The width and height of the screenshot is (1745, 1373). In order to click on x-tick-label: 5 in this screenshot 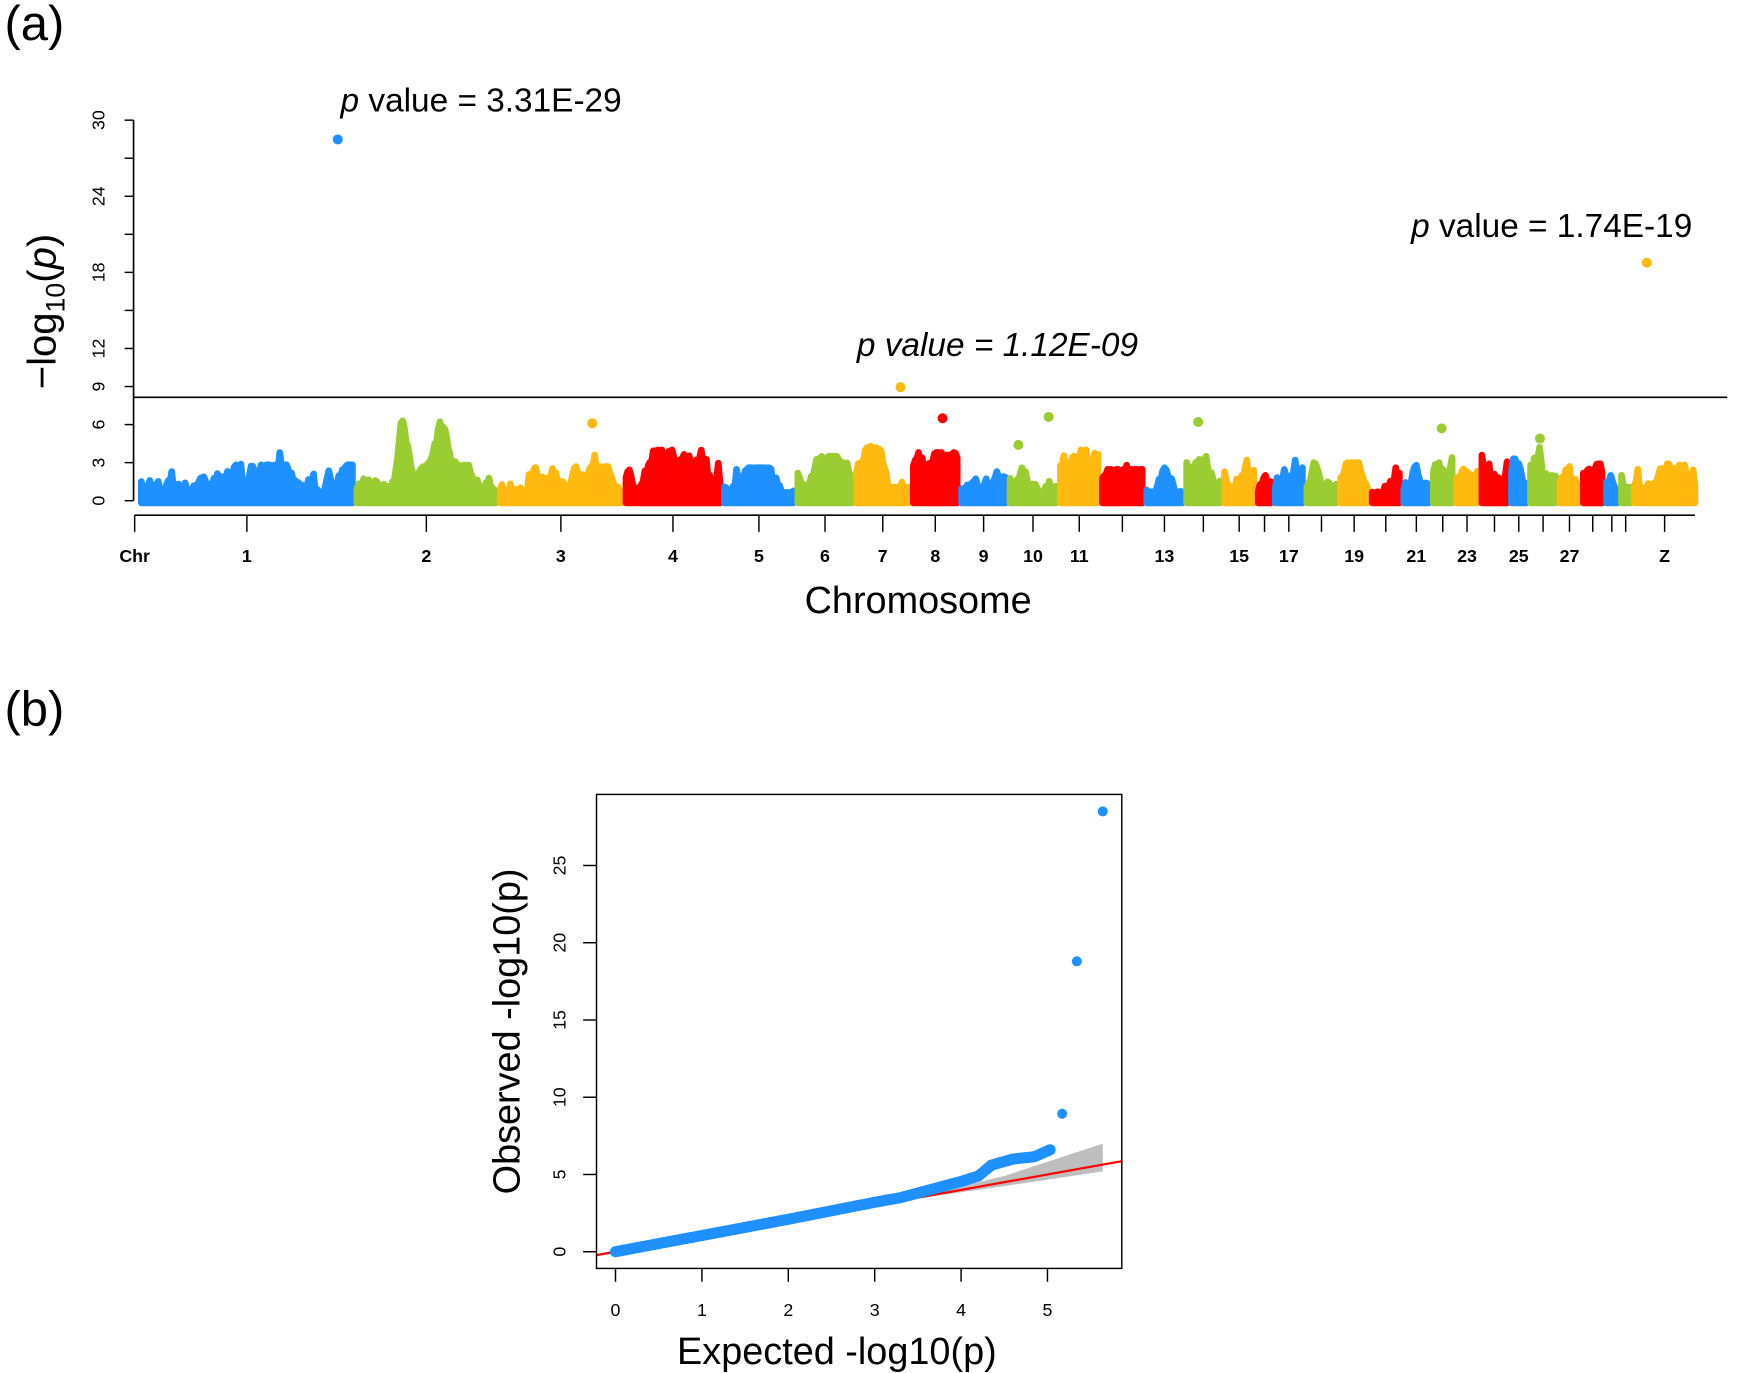, I will do `click(759, 556)`.